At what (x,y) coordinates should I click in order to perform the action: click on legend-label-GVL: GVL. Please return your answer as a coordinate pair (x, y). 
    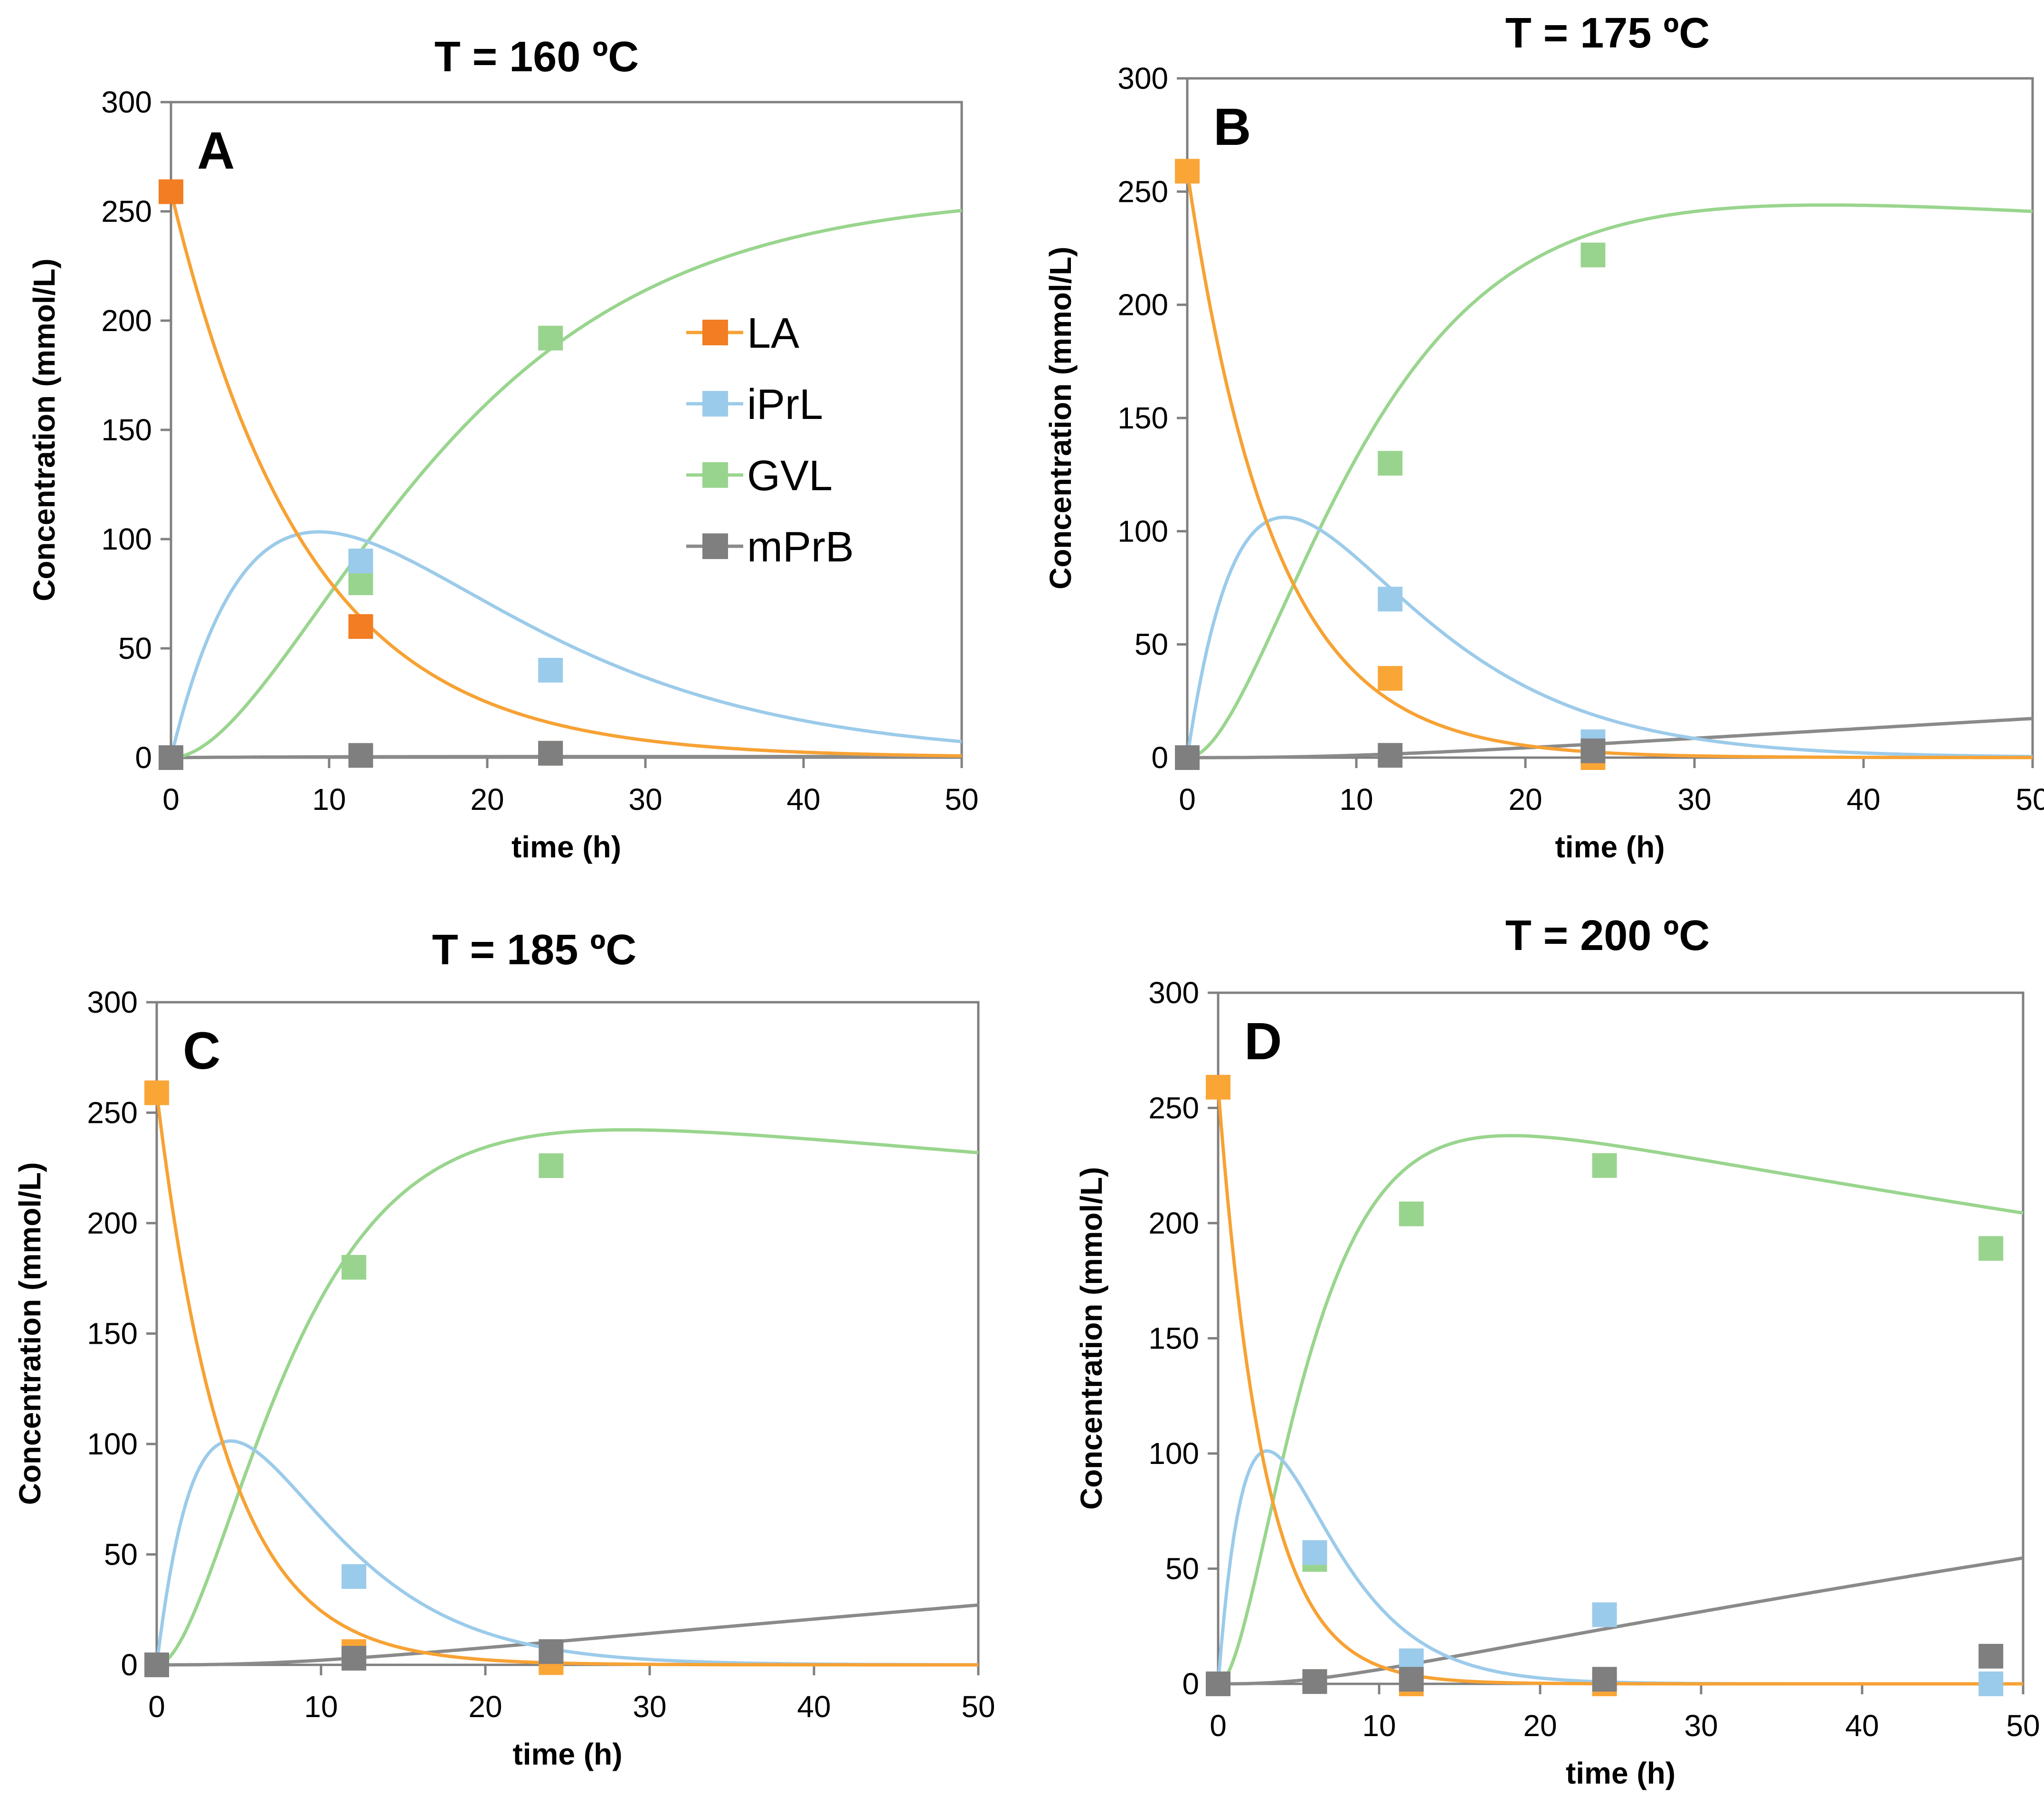
    Looking at the image, I should click on (790, 476).